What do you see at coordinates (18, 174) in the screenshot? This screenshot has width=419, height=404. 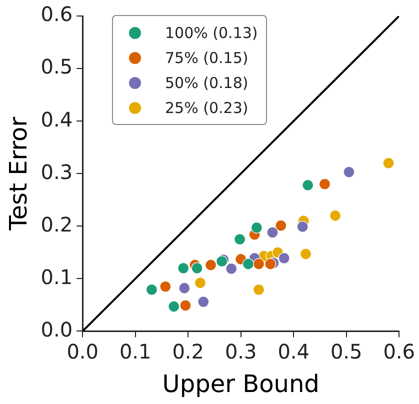 I see `y-axis-title: Test Error` at bounding box center [18, 174].